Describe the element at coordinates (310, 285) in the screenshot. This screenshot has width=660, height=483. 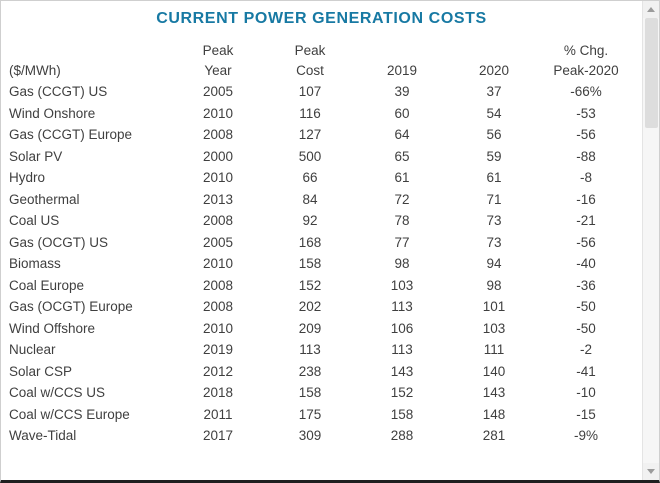
I see `row-value: 152` at that location.